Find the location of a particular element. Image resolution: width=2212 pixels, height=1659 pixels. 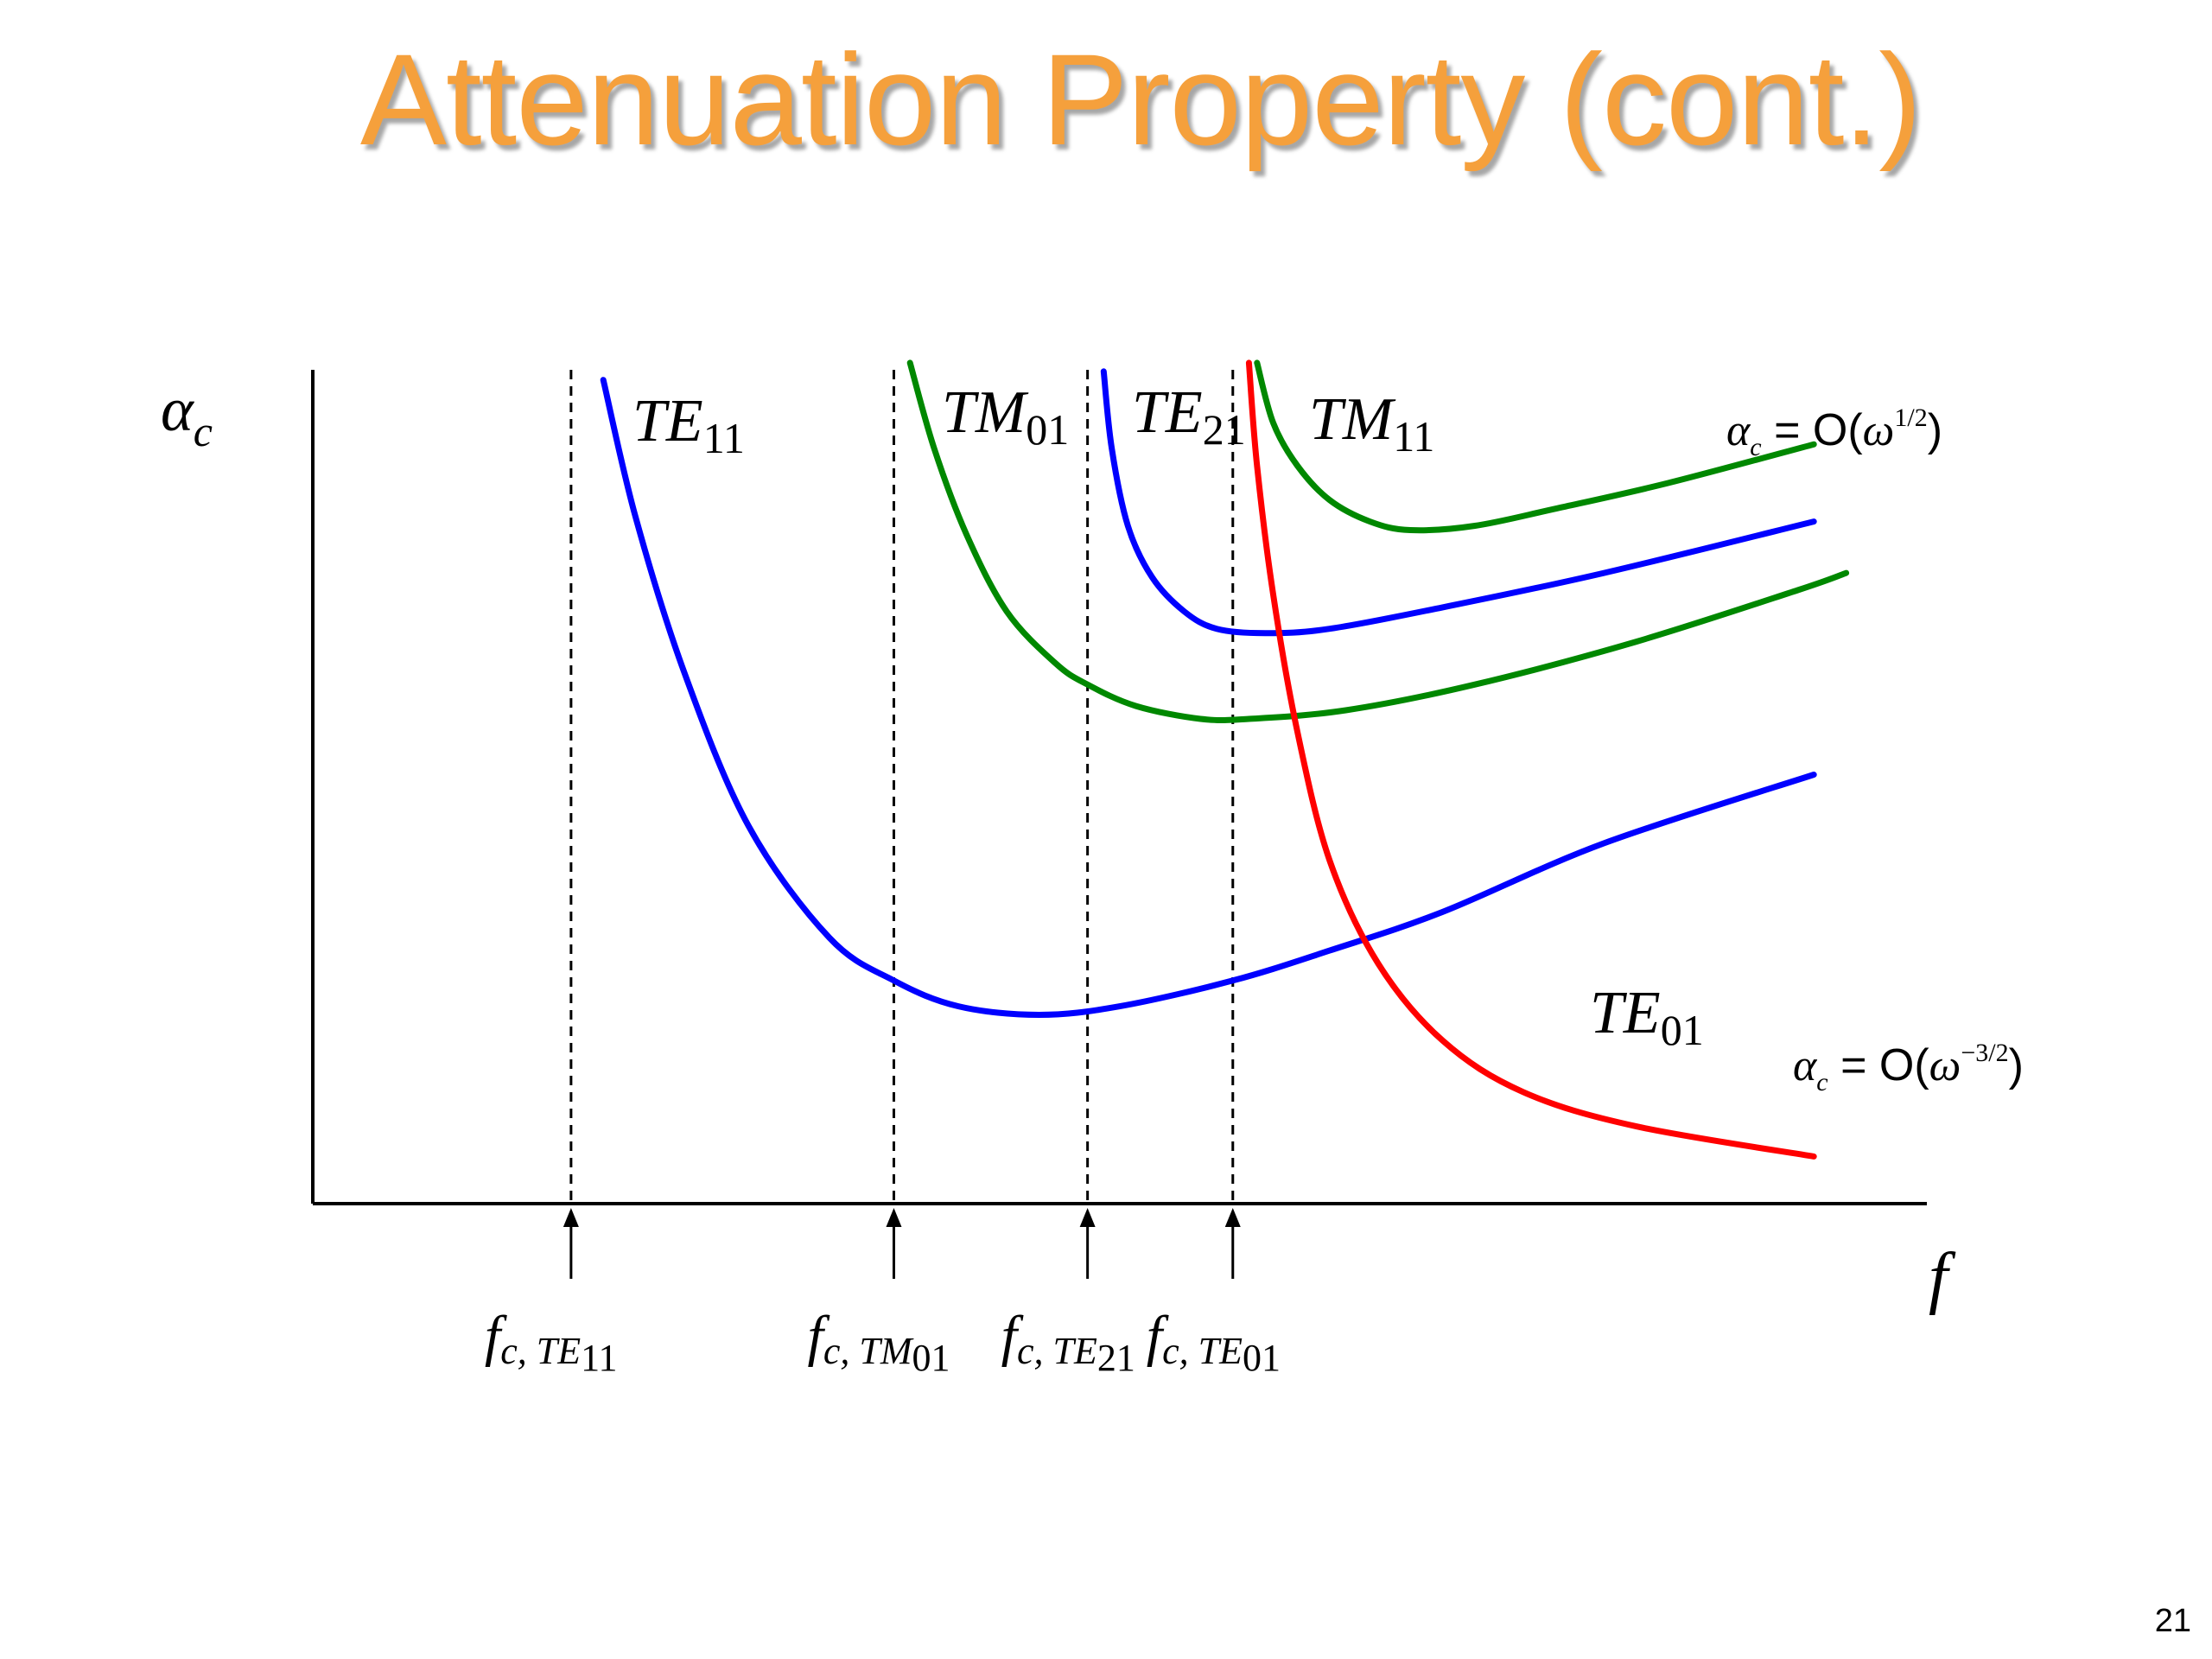

series-line-tm01 is located at coordinates (1378, 541).